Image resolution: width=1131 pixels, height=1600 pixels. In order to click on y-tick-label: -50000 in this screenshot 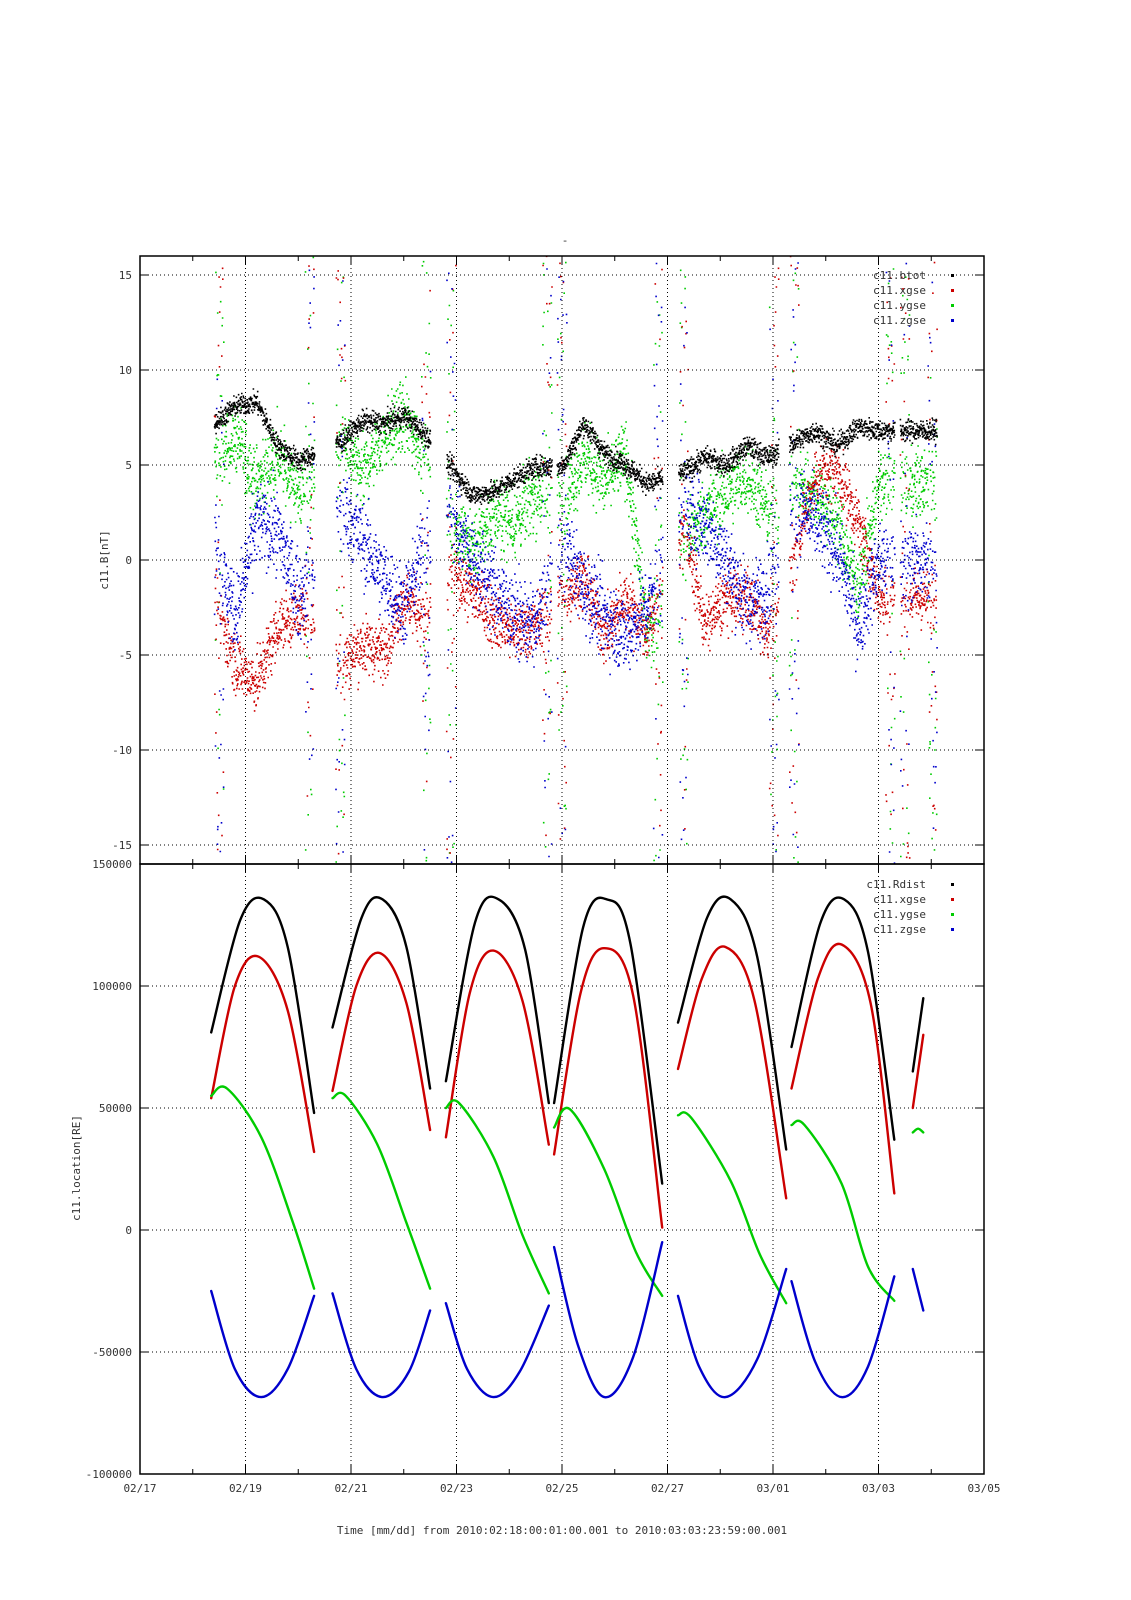, I will do `click(112, 1352)`.